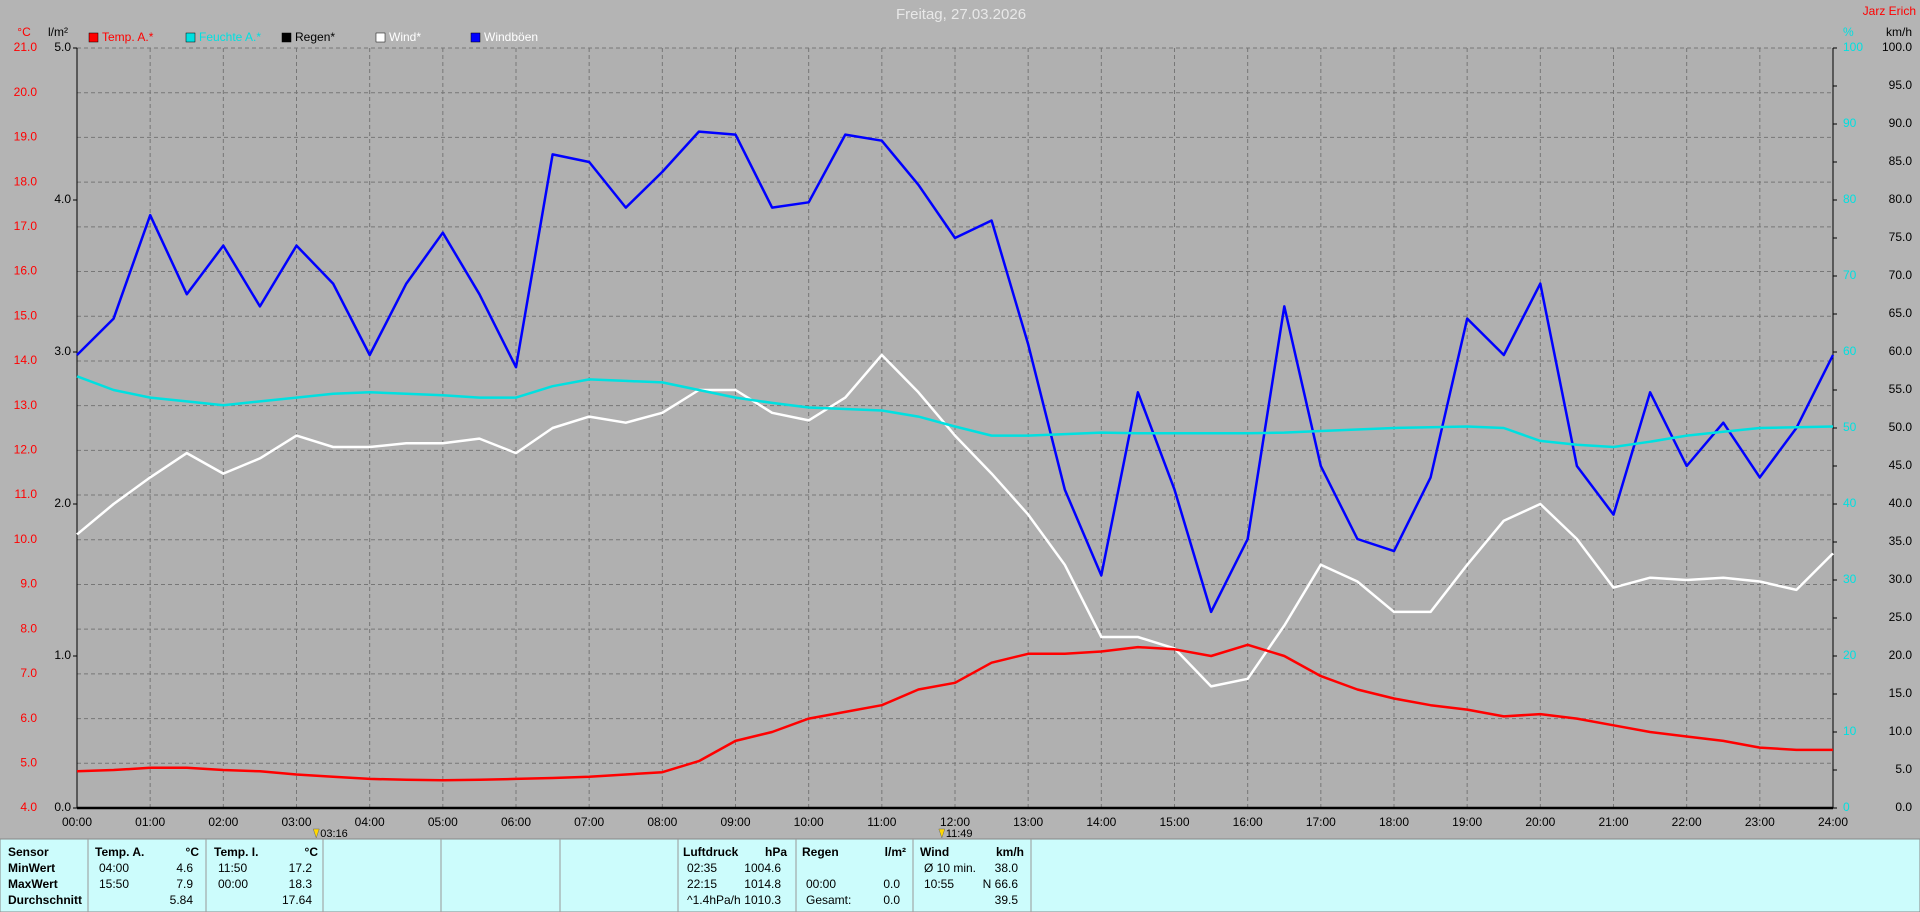 Image resolution: width=1920 pixels, height=912 pixels. Describe the element at coordinates (28, 852) in the screenshot. I see `row-label: Sensor` at that location.